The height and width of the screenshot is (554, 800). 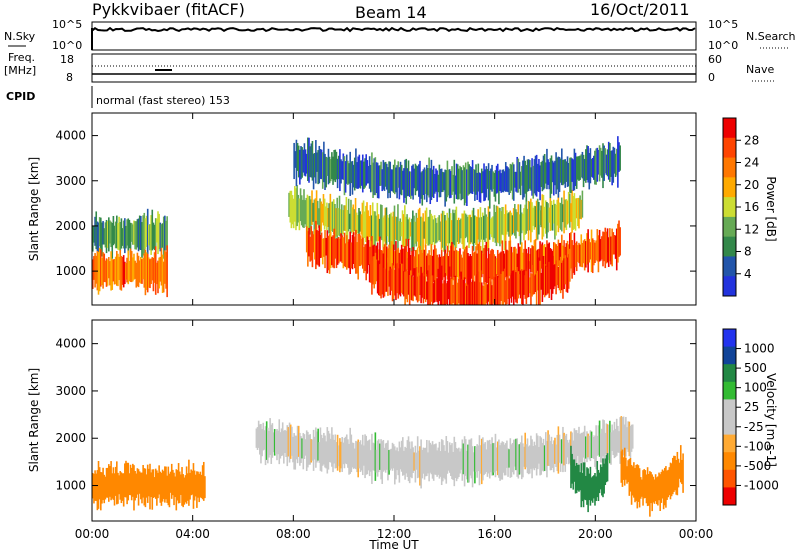 What do you see at coordinates (755, 388) in the screenshot?
I see `colorbar-tick-label: 100` at bounding box center [755, 388].